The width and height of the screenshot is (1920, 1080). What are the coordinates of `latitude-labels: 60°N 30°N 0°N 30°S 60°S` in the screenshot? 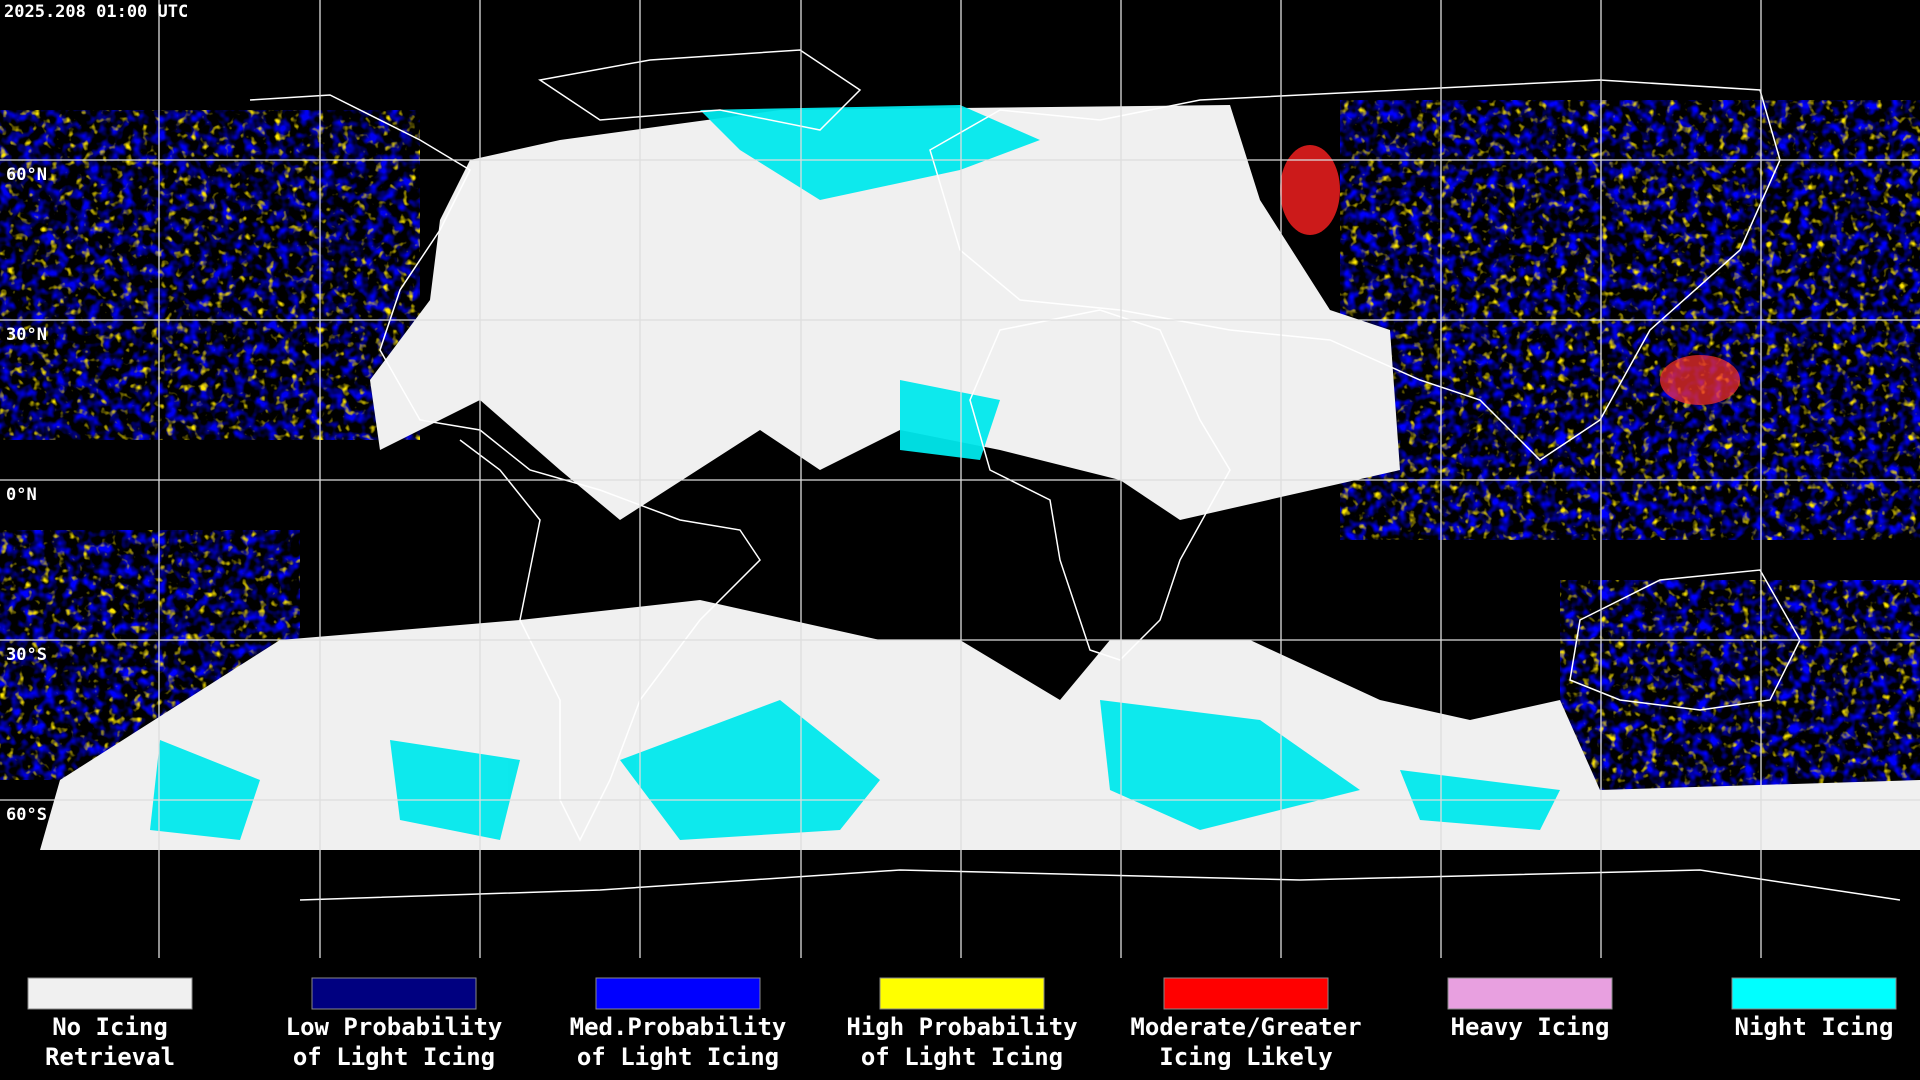 It's located at (26, 495).